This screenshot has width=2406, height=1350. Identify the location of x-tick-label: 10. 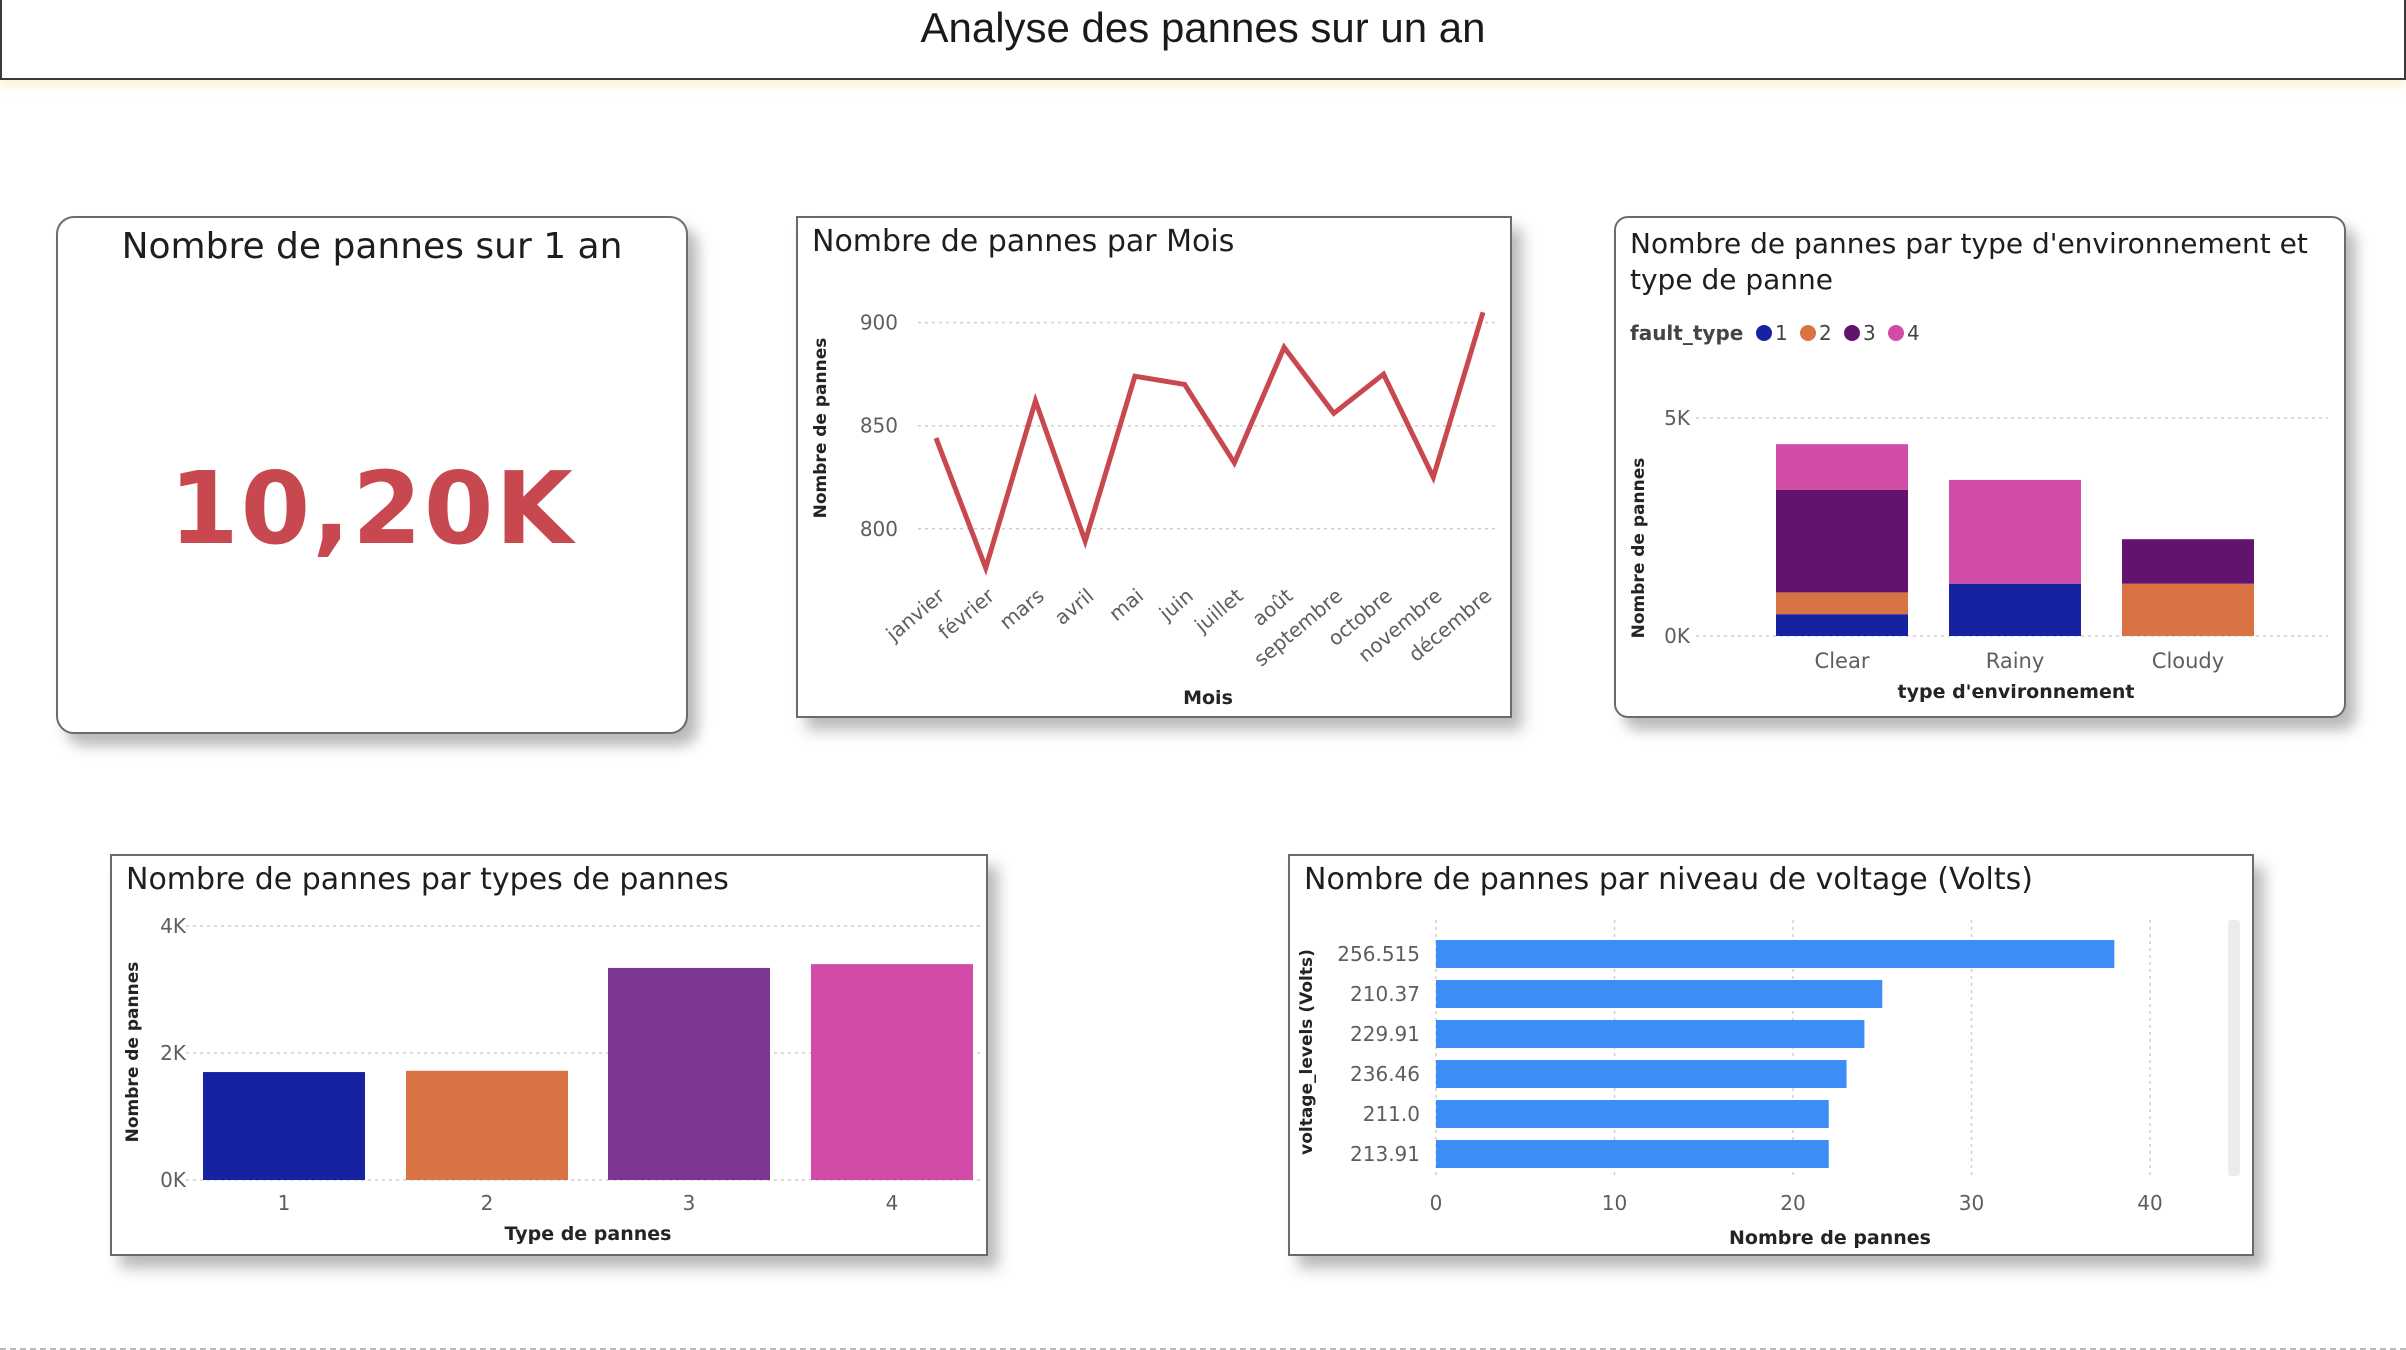
(1614, 1203).